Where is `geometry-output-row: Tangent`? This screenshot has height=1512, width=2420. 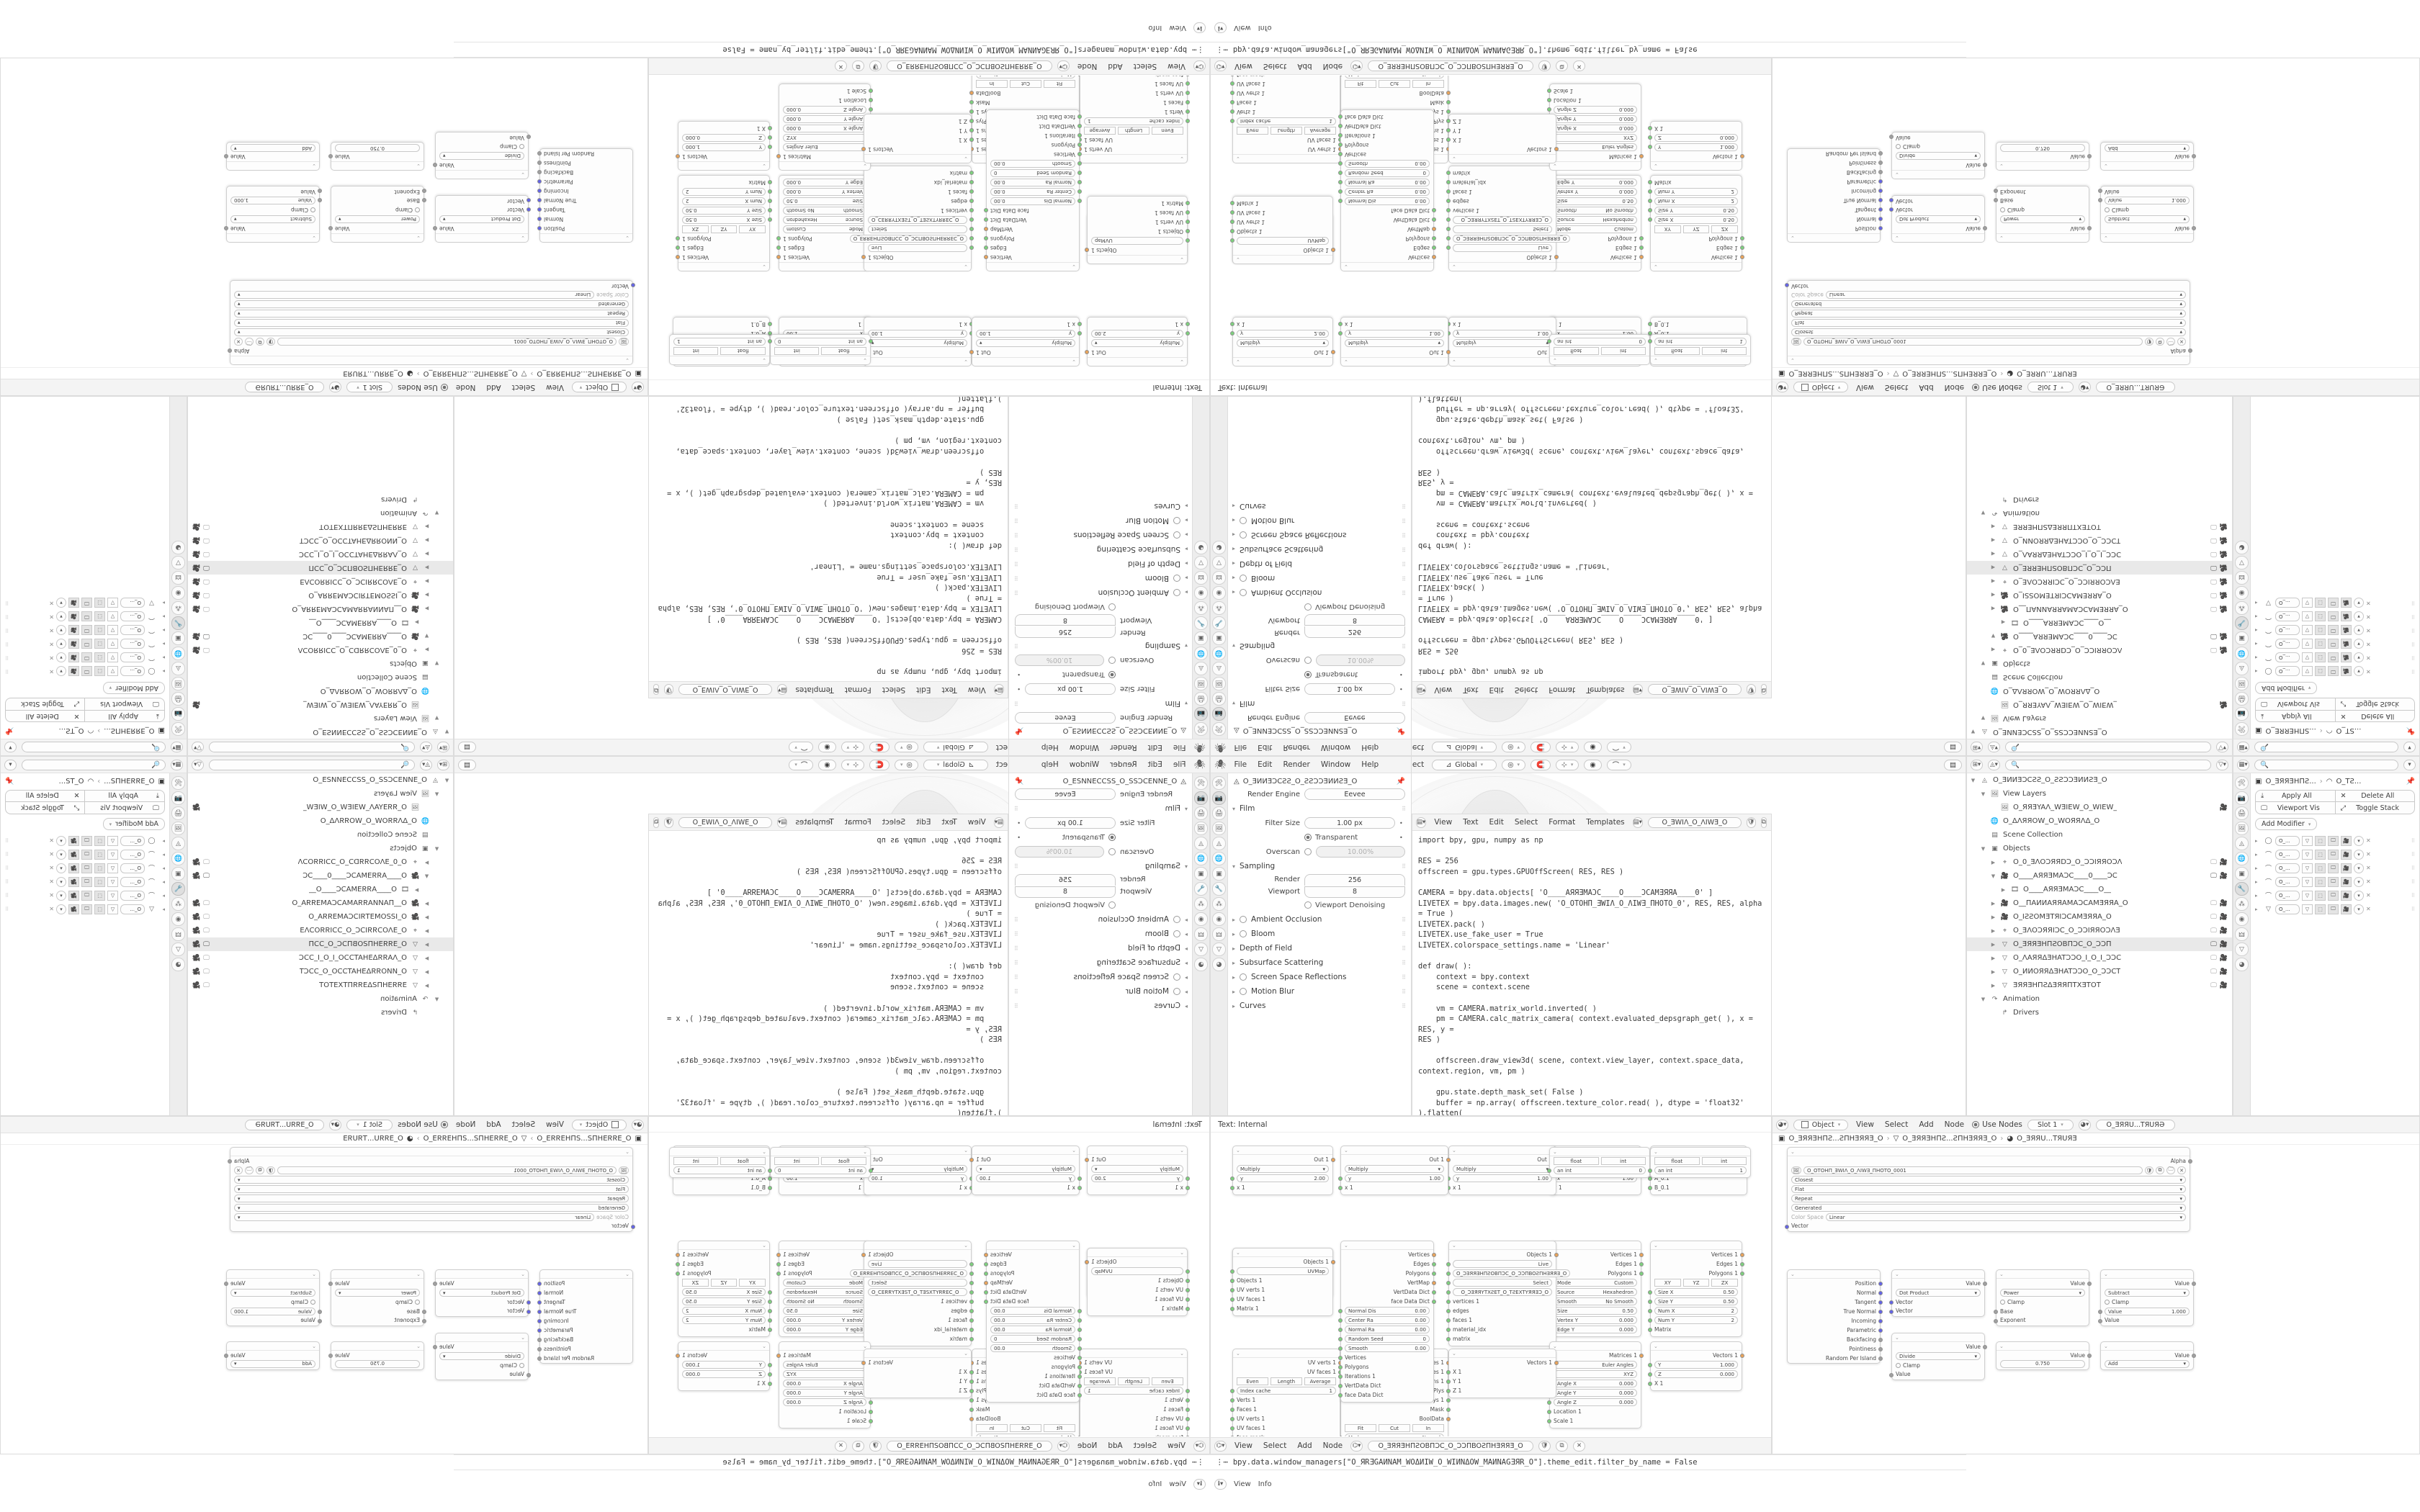
geometry-output-row: Tangent is located at coordinates (1836, 1302).